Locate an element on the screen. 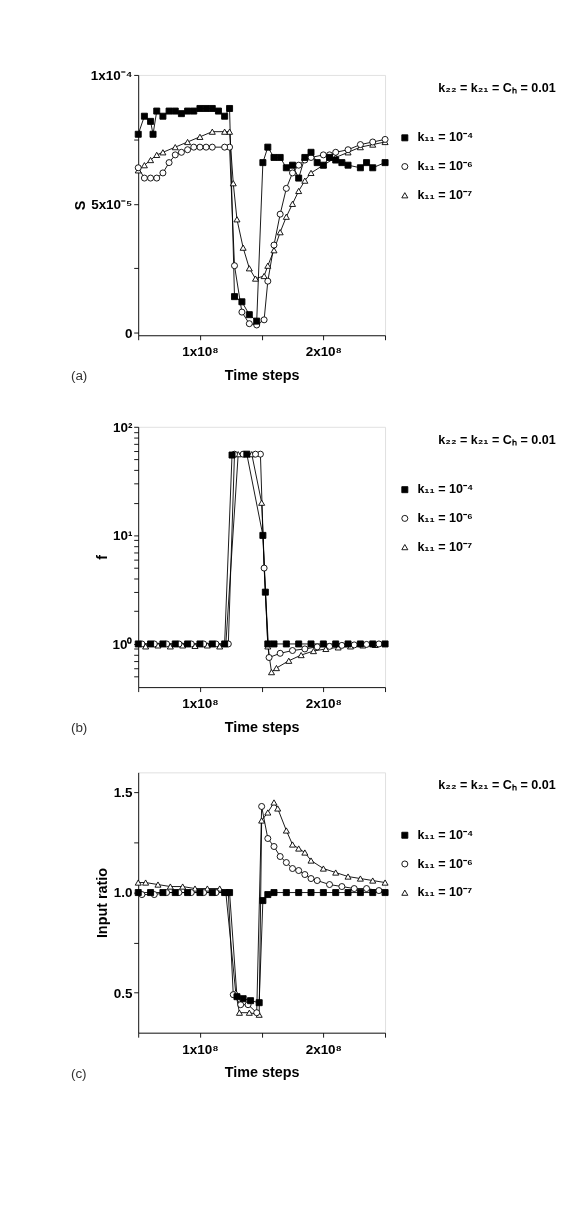 Image resolution: width=561 pixels, height=1228 pixels. y-tick-label: 1x10⁻⁴ is located at coordinates (111, 75).